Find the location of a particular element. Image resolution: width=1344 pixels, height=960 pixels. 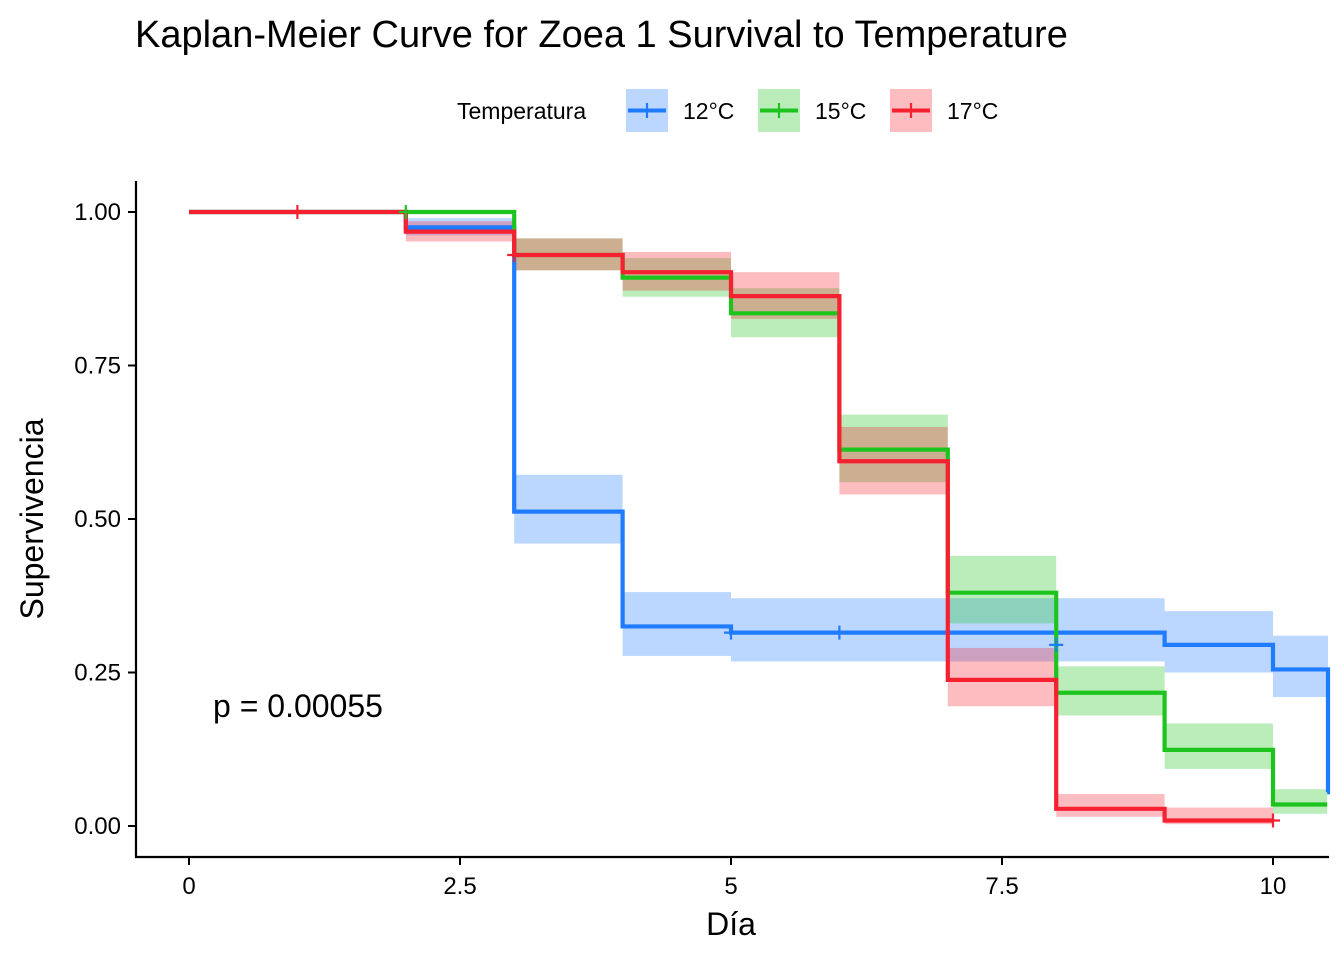

censor-mark-15c is located at coordinates (405, 212).